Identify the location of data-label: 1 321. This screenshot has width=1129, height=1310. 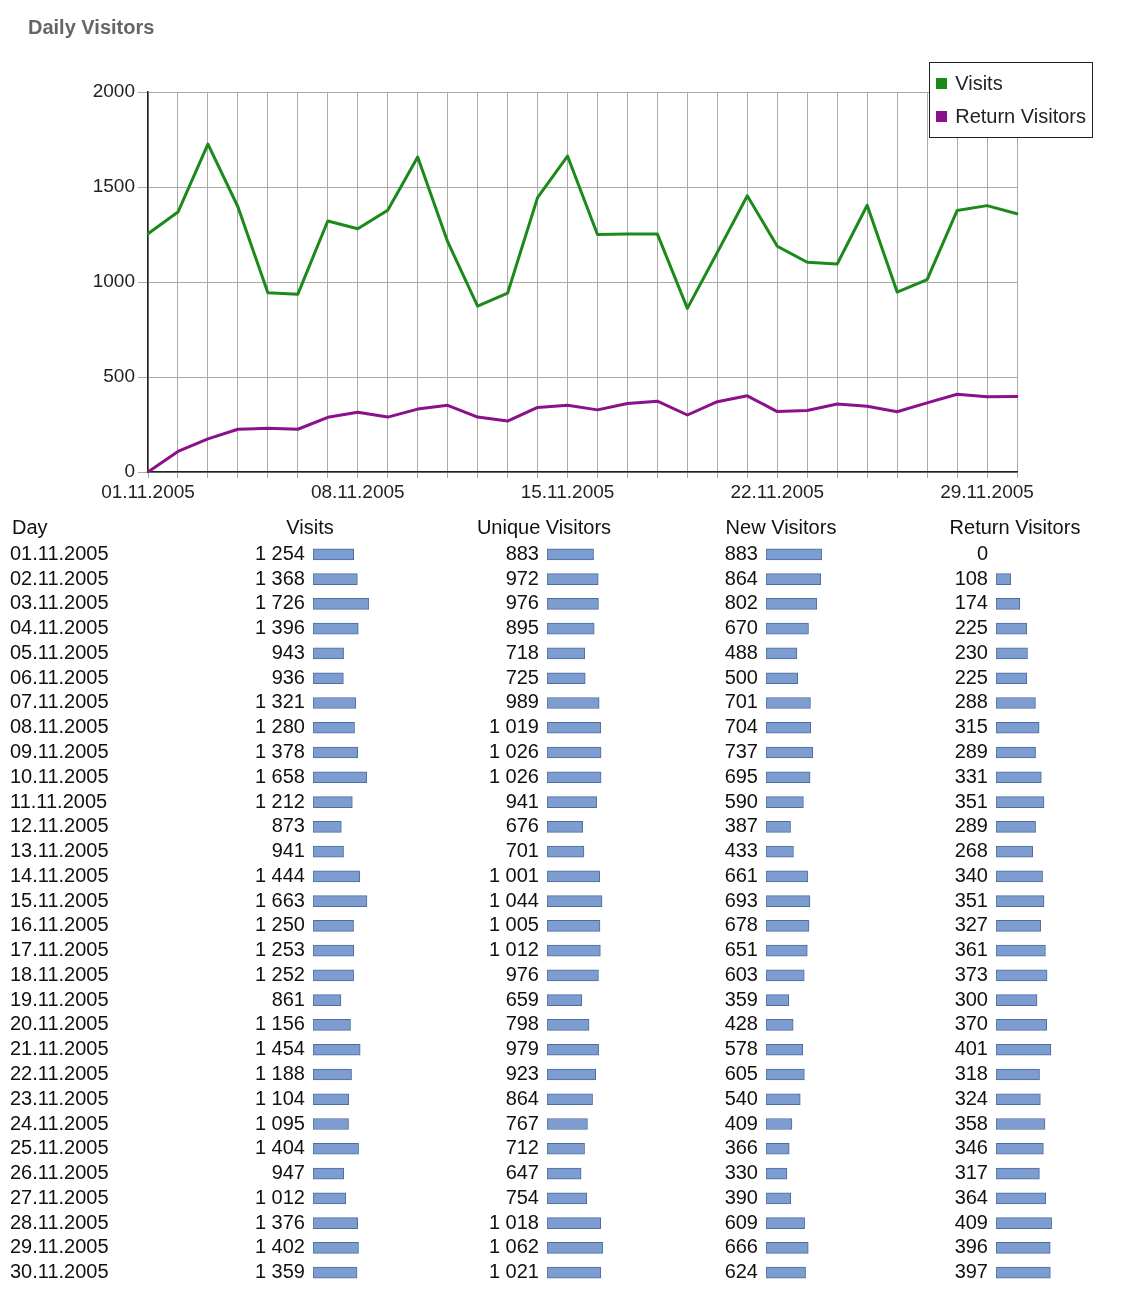
(279, 701).